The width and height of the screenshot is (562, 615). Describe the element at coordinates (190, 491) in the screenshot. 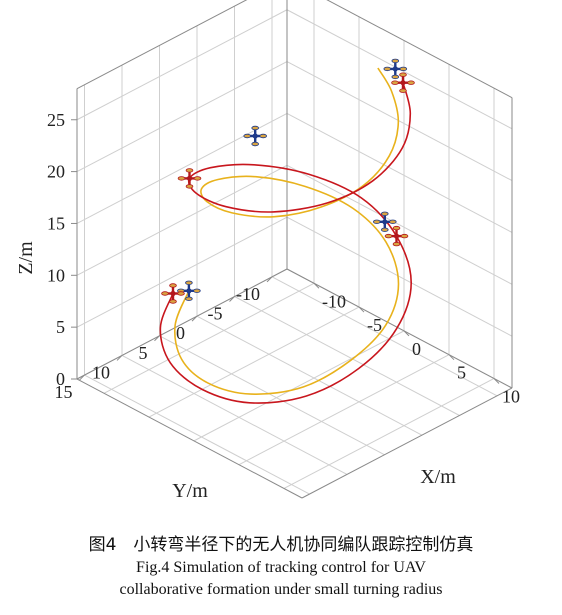

I see `y-axis-label: Y/m` at that location.